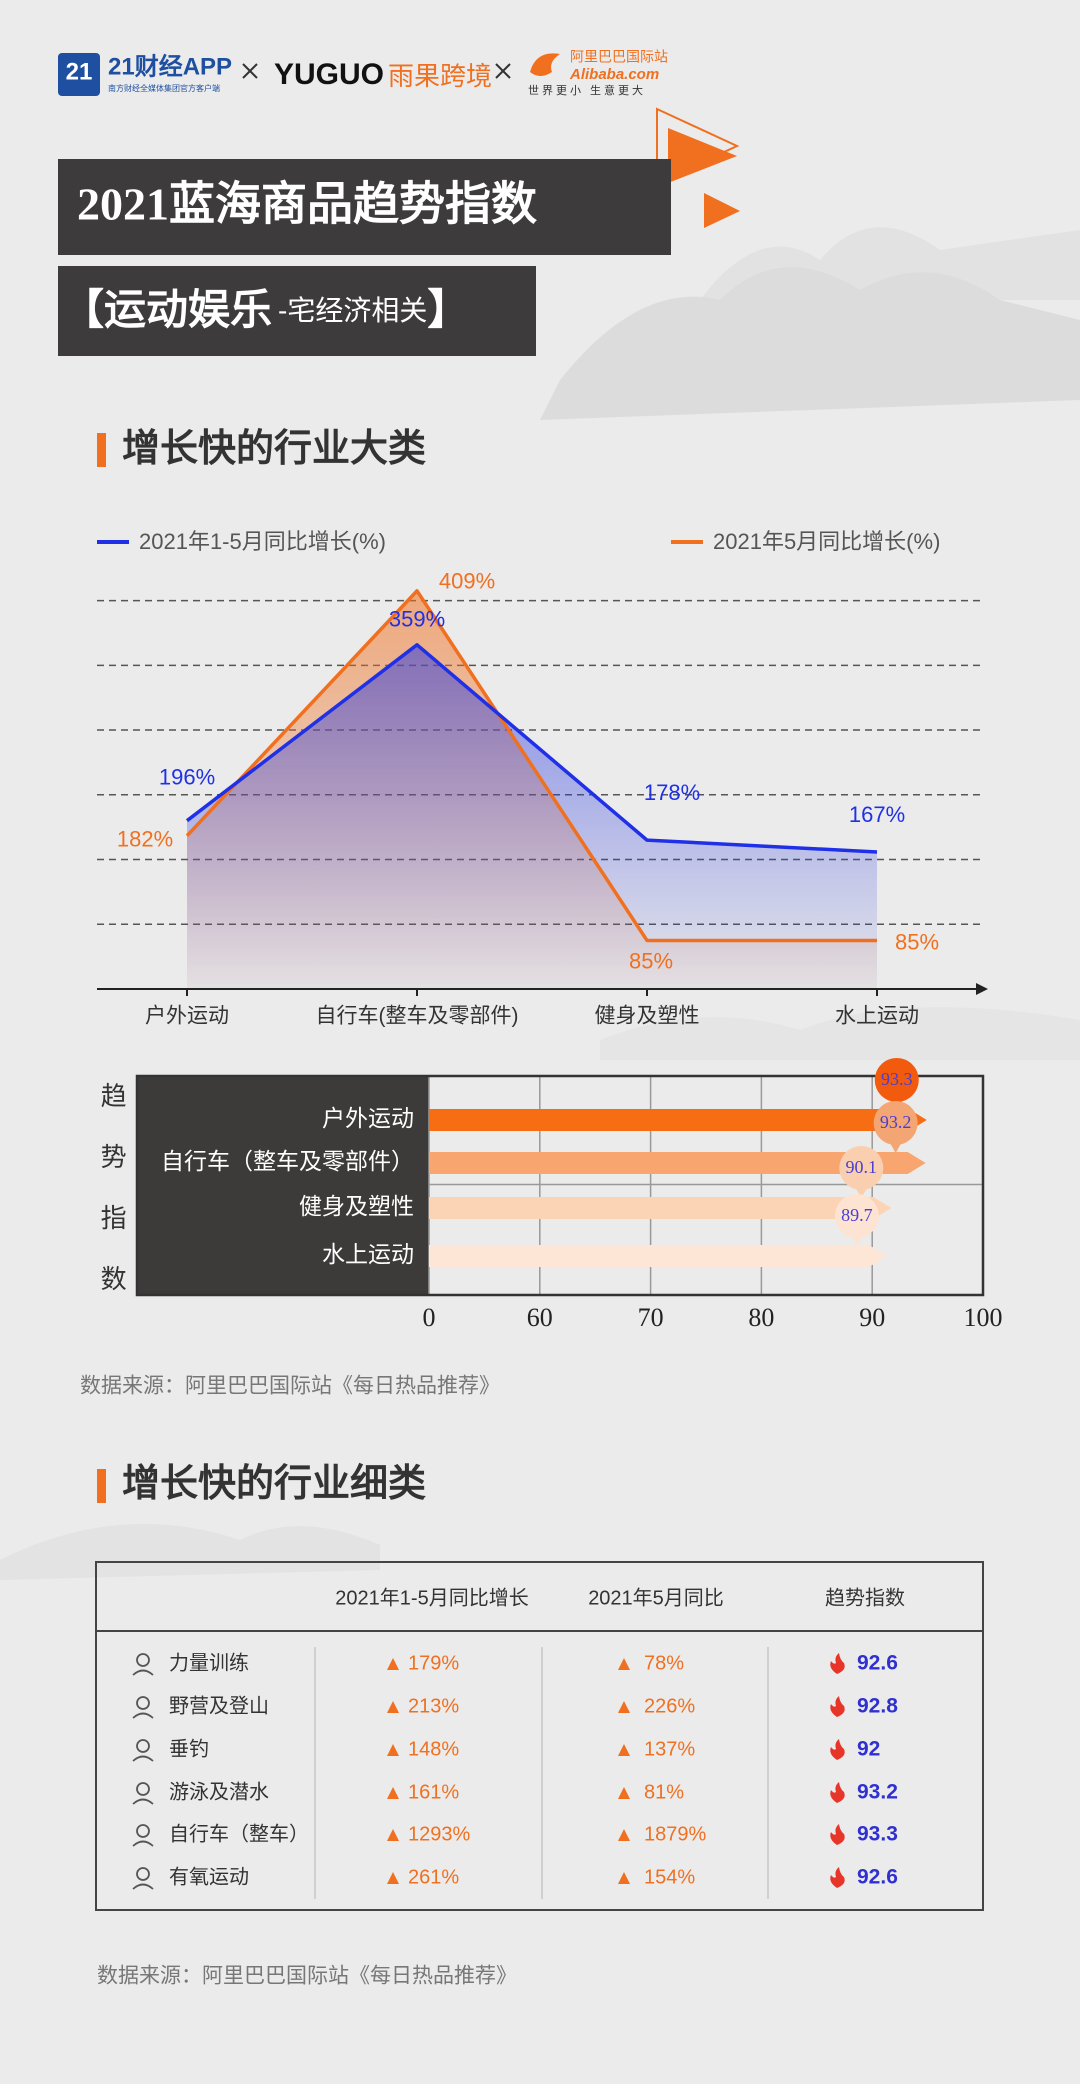  I want to click on data-label: 196%, so click(187, 776).